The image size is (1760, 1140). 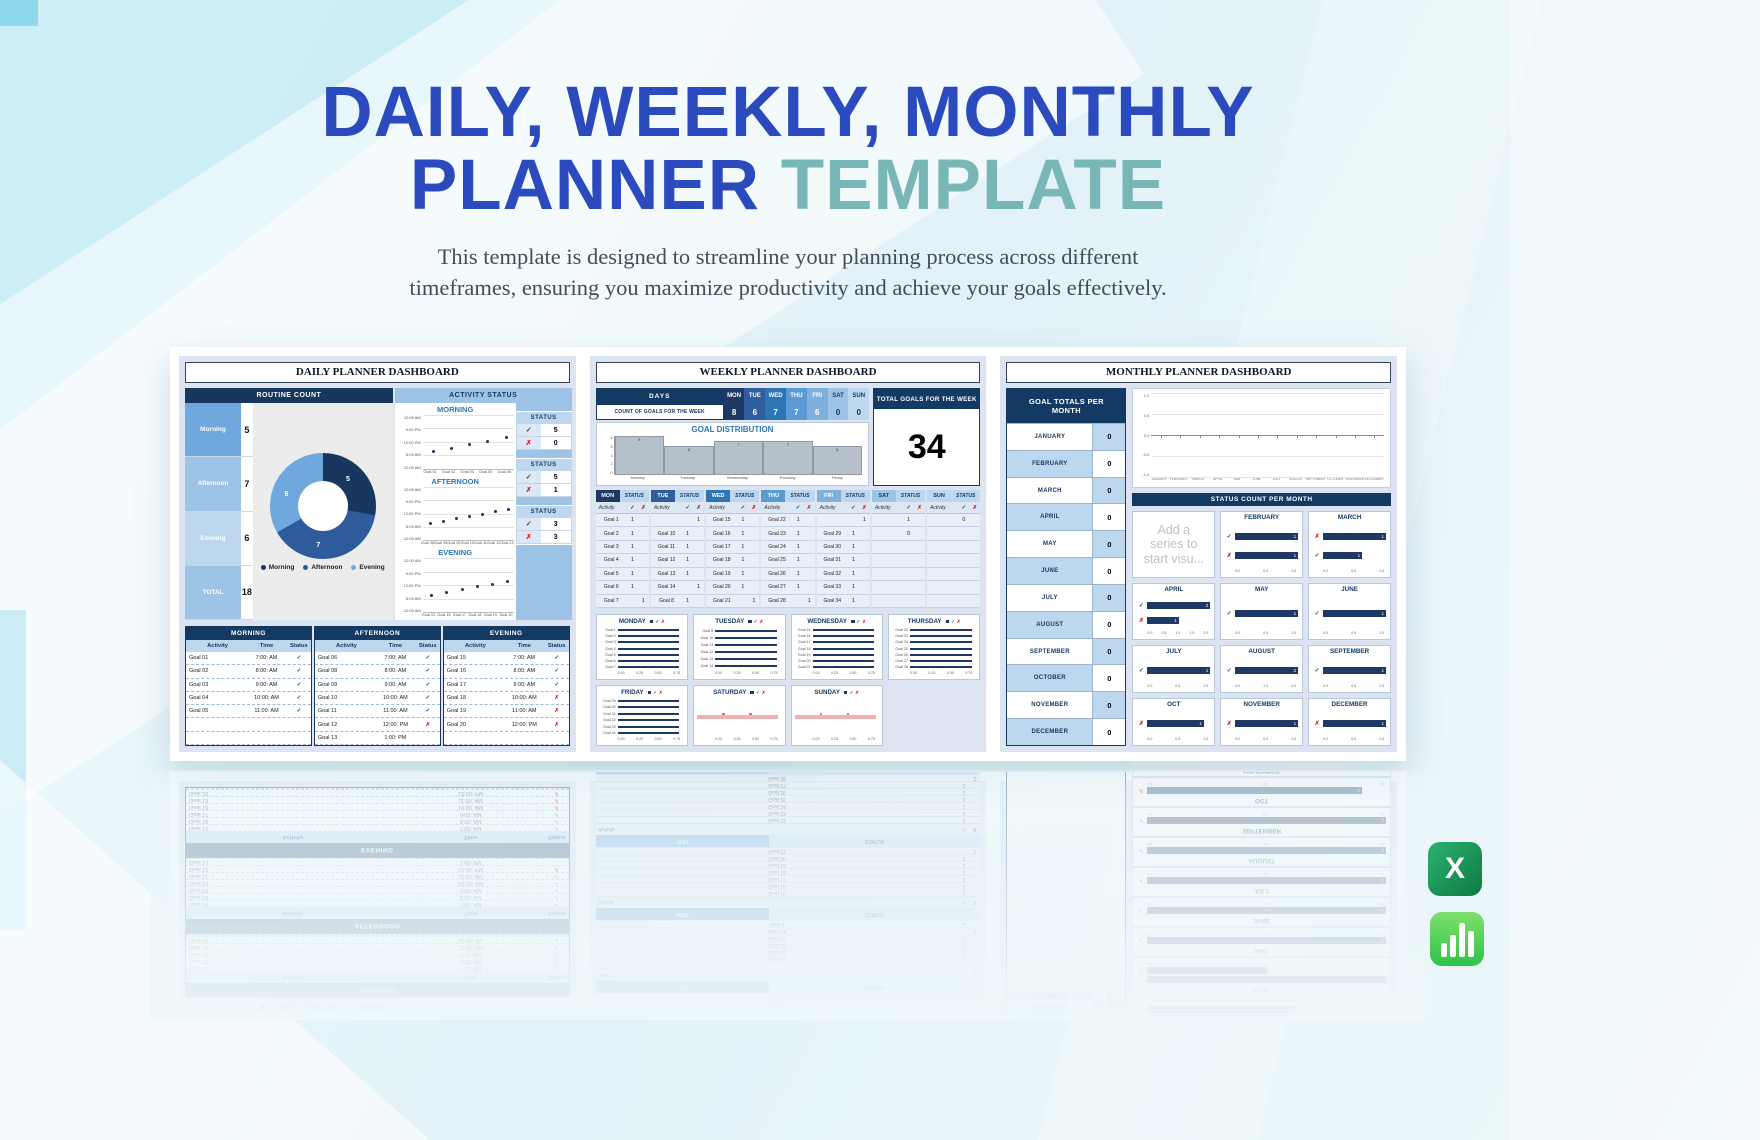 I want to click on tick: 0.25, so click(x=640, y=739).